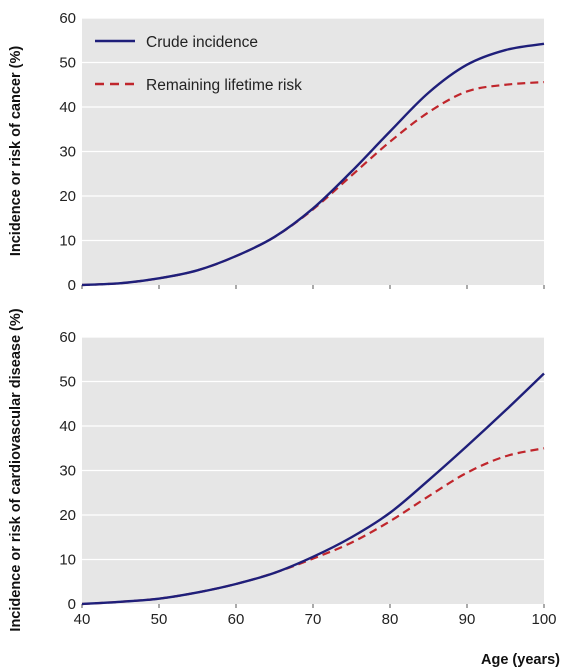 The image size is (575, 667). Describe the element at coordinates (236, 619) in the screenshot. I see `x-tick-label: 60` at that location.